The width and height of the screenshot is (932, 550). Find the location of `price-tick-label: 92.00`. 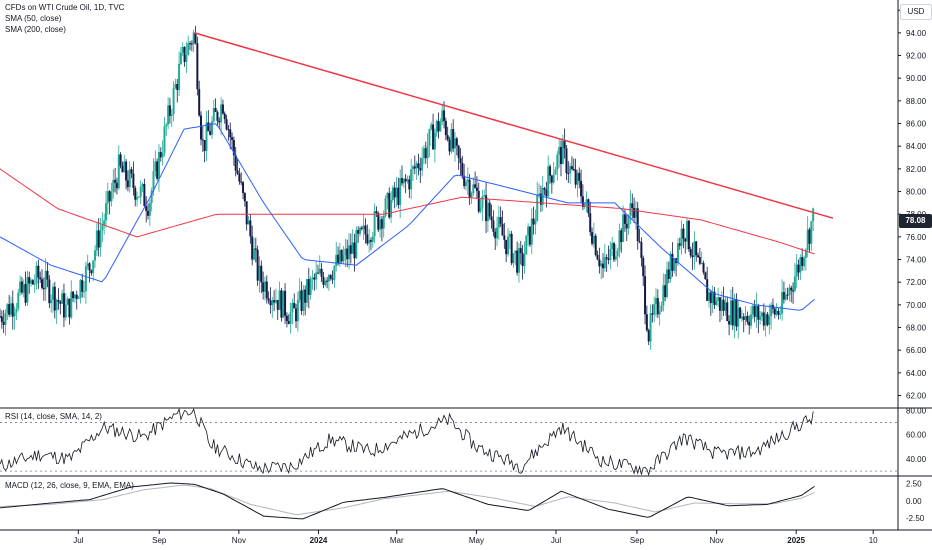

price-tick-label: 92.00 is located at coordinates (916, 56).